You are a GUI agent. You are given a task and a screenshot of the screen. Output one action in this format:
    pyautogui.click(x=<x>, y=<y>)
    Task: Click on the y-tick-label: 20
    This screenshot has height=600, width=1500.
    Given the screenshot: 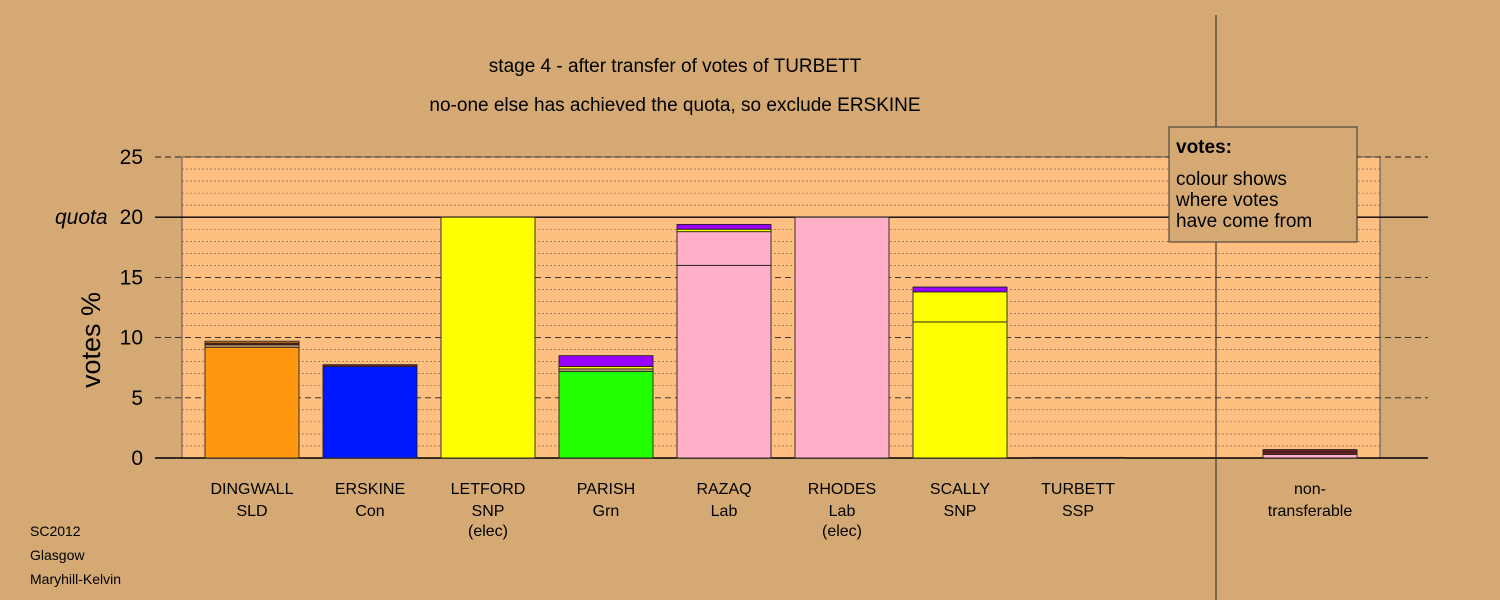 What is the action you would take?
    pyautogui.click(x=131, y=217)
    